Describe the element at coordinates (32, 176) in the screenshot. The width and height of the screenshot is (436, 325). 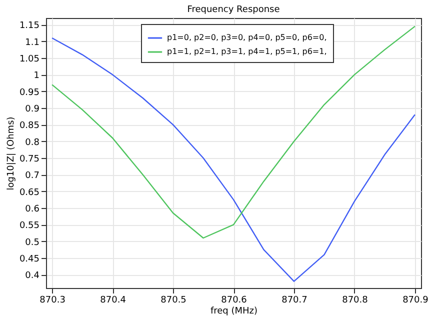
I see `y-tick-label: 0.7` at that location.